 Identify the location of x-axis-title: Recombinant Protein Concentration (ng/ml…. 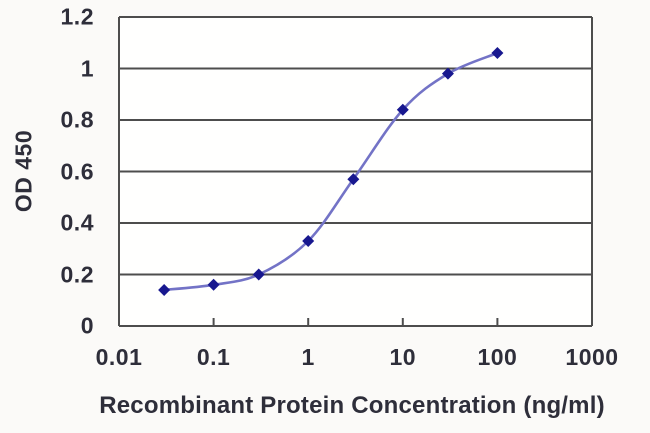
(352, 405).